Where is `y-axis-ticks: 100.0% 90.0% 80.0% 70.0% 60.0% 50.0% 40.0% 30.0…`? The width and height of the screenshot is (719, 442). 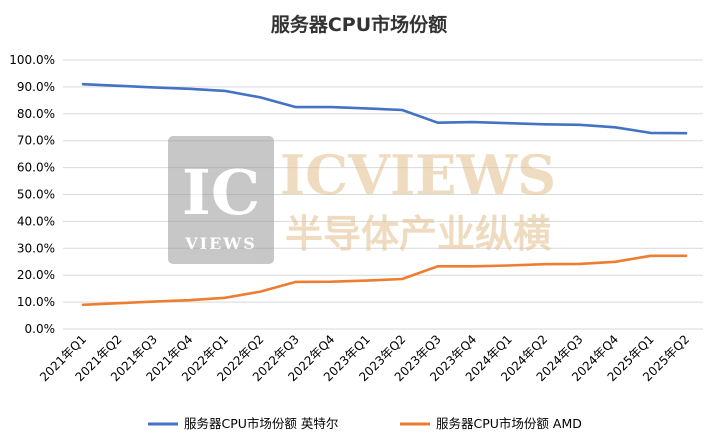
y-axis-ticks: 100.0% 90.0% 80.0% 70.0% 60.0% 50.0% 40.0% 30.0… is located at coordinates (32, 194).